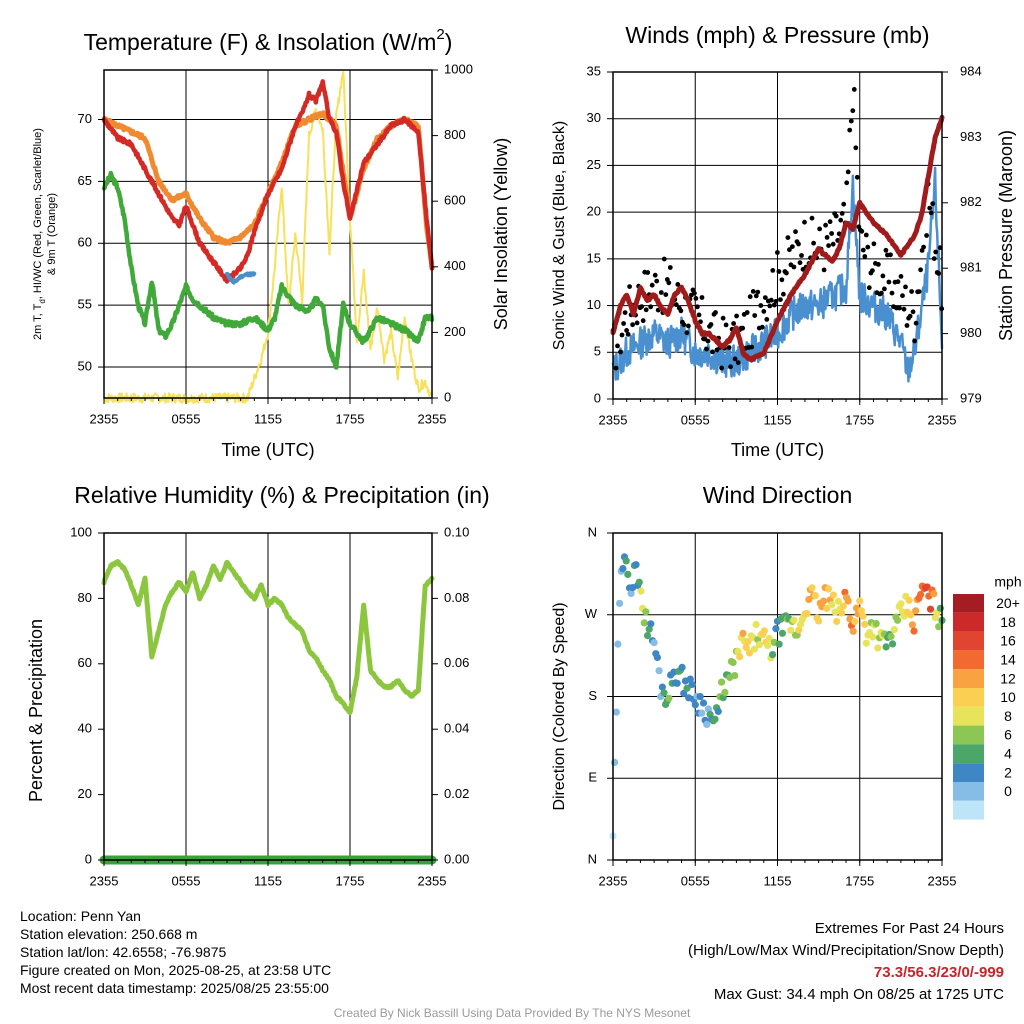 This screenshot has width=1024, height=1024. What do you see at coordinates (456, 662) in the screenshot?
I see `precip-ytick-label: 0.06` at bounding box center [456, 662].